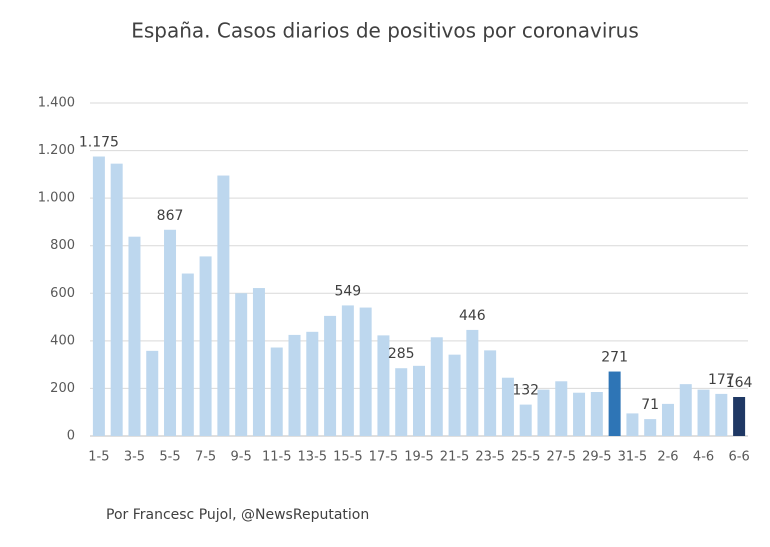 Image resolution: width=770 pixels, height=547 pixels. Describe the element at coordinates (721, 380) in the screenshot. I see `value-label: 177` at that location.